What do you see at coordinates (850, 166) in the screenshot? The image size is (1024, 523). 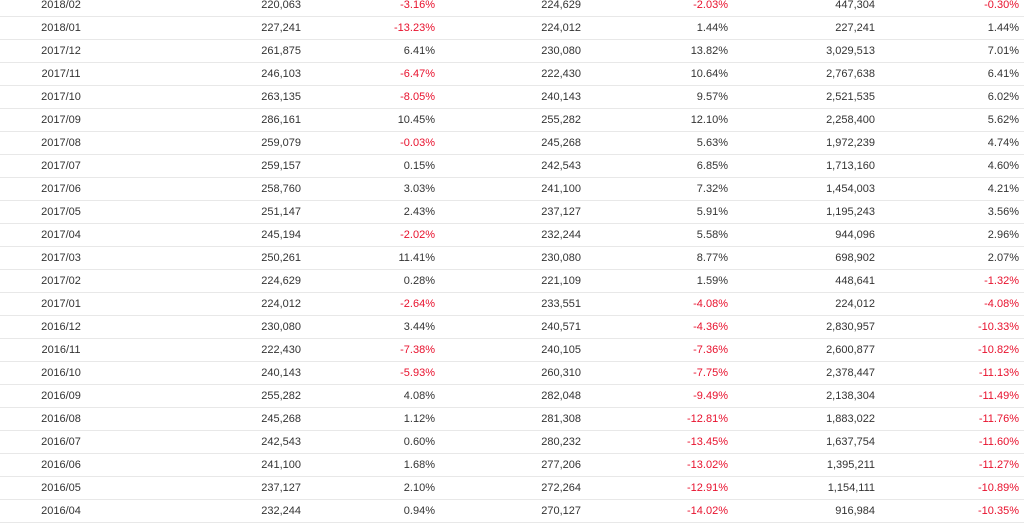 I see `cumulative-cell: 1,713,160` at bounding box center [850, 166].